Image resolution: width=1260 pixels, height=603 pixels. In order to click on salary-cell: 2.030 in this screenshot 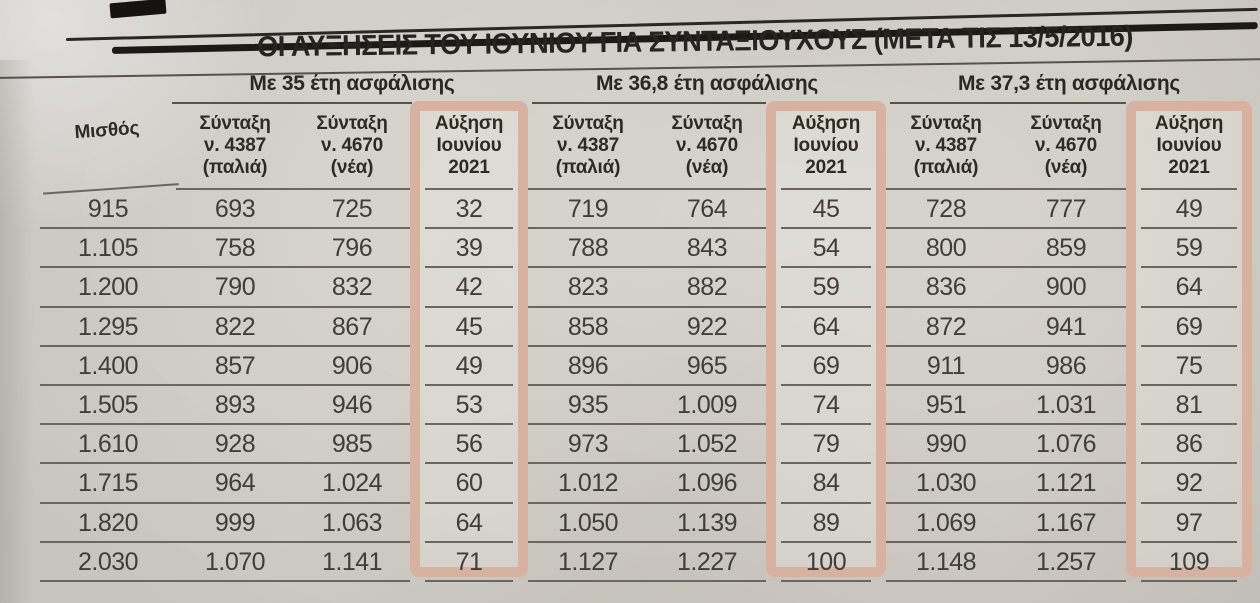, I will do `click(108, 563)`.